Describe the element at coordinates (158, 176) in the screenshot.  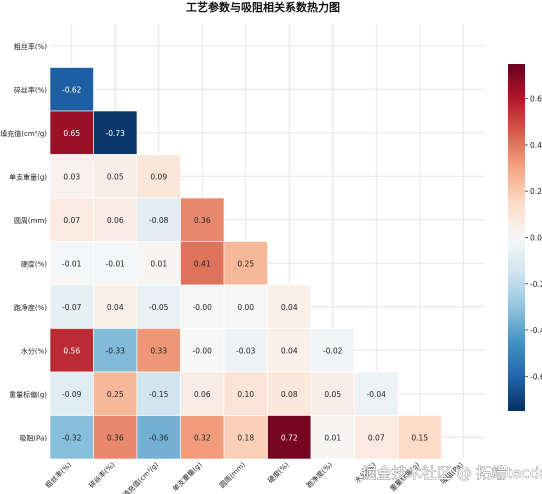
I see `cell-value-label: 0.09` at that location.